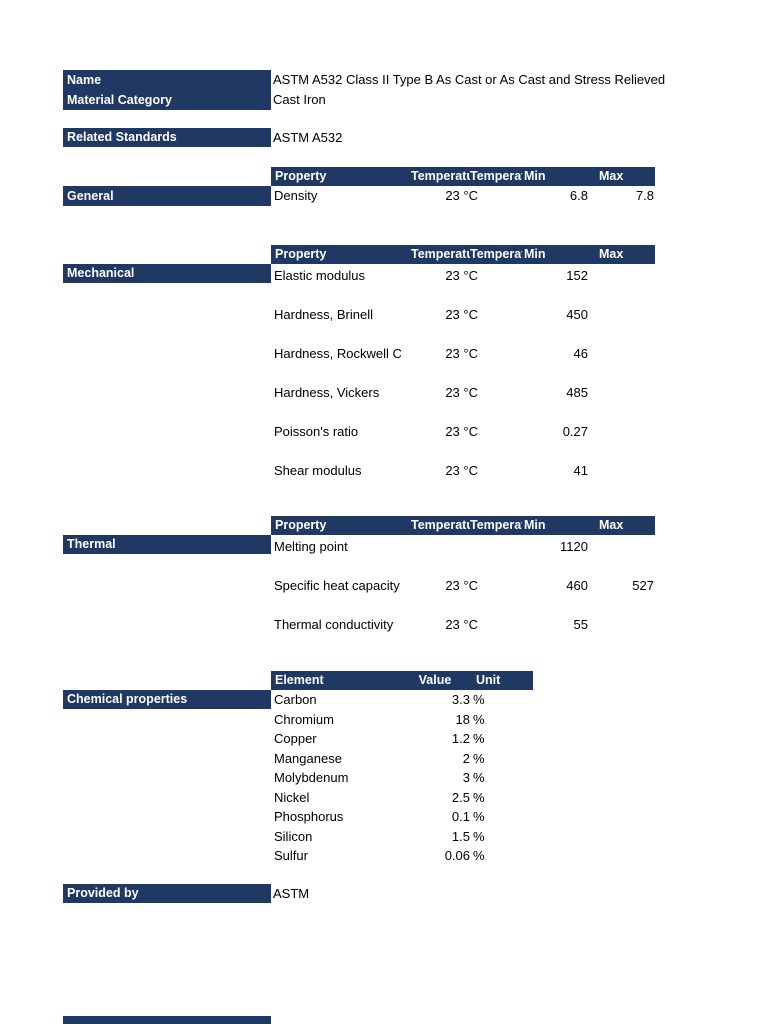 This screenshot has width=768, height=1024. I want to click on column-property: Property, so click(301, 176).